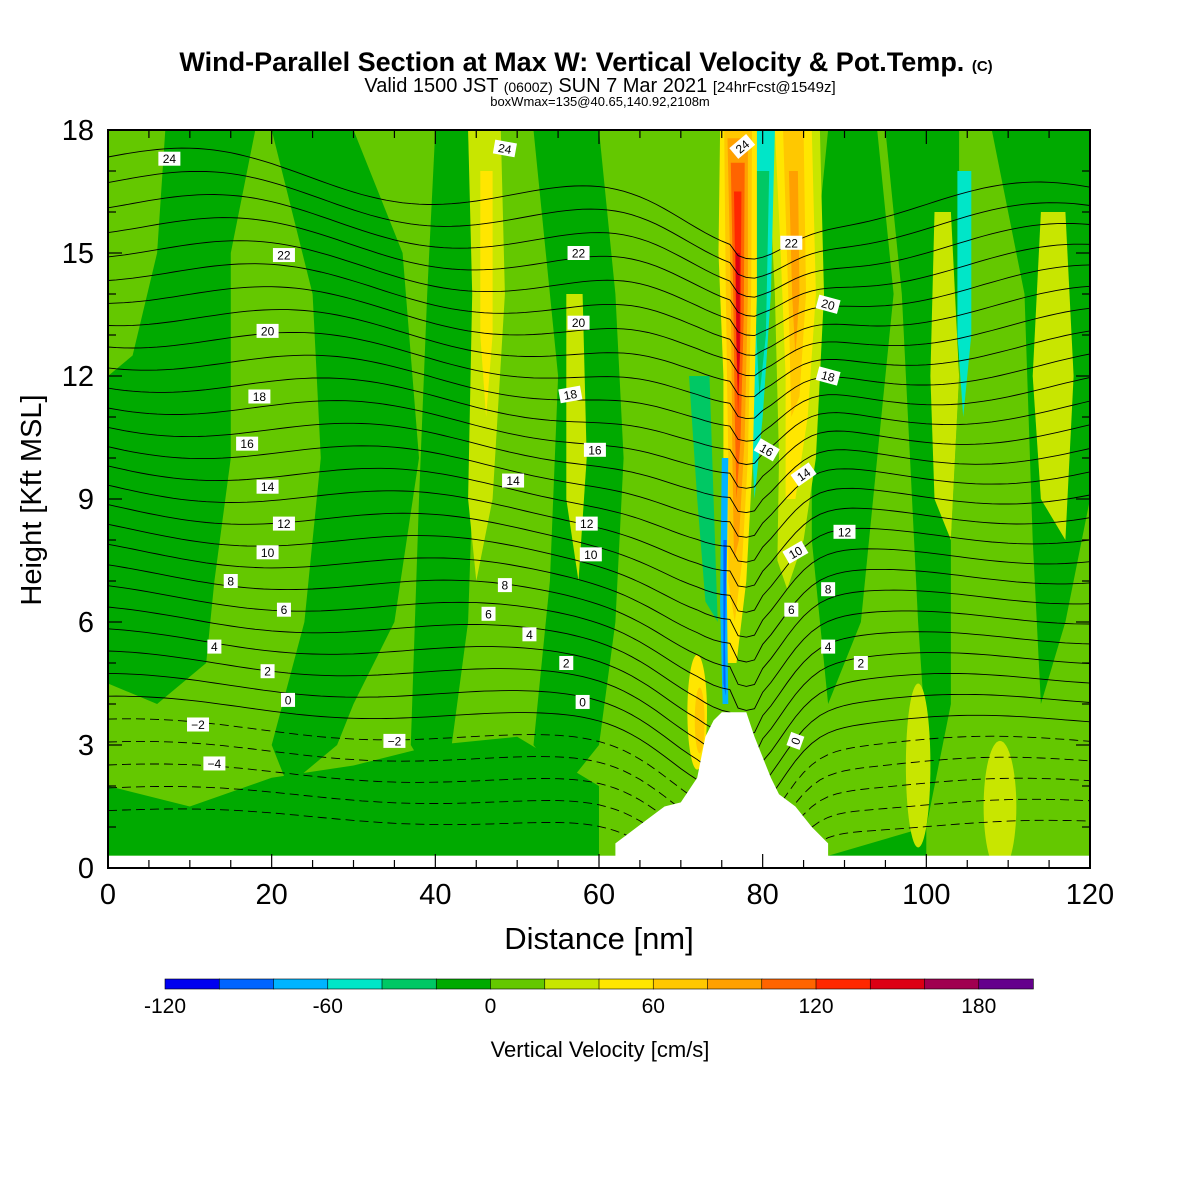 The width and height of the screenshot is (1200, 1200). I want to click on y-axis-label: Height [Kft MSL], so click(32, 499).